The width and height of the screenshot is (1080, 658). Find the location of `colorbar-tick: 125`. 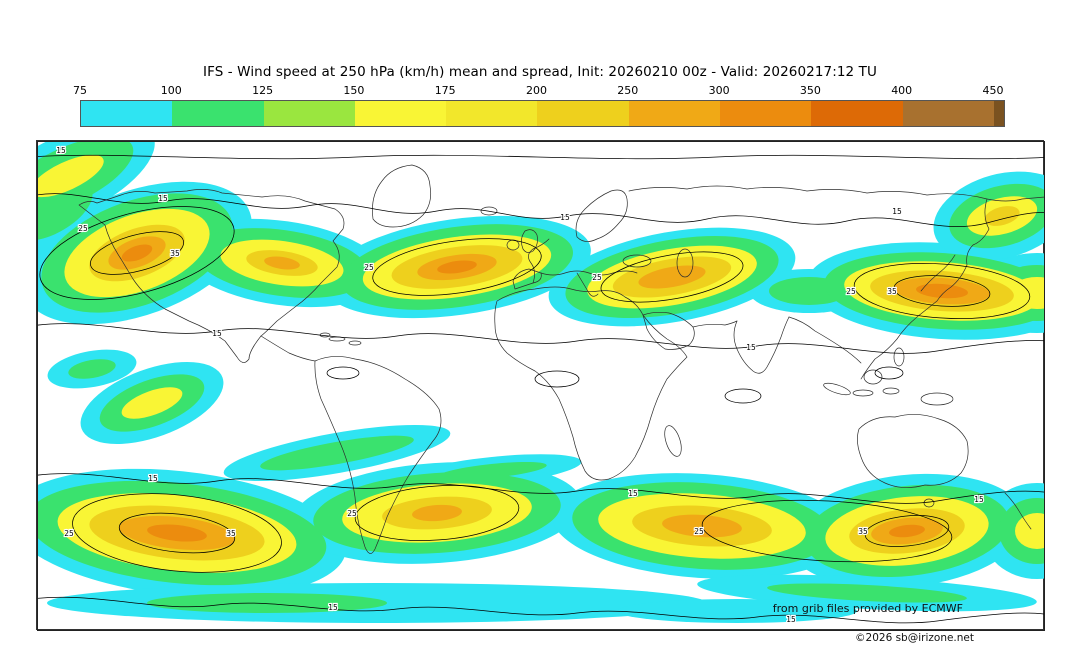

colorbar-tick: 125 is located at coordinates (263, 90).